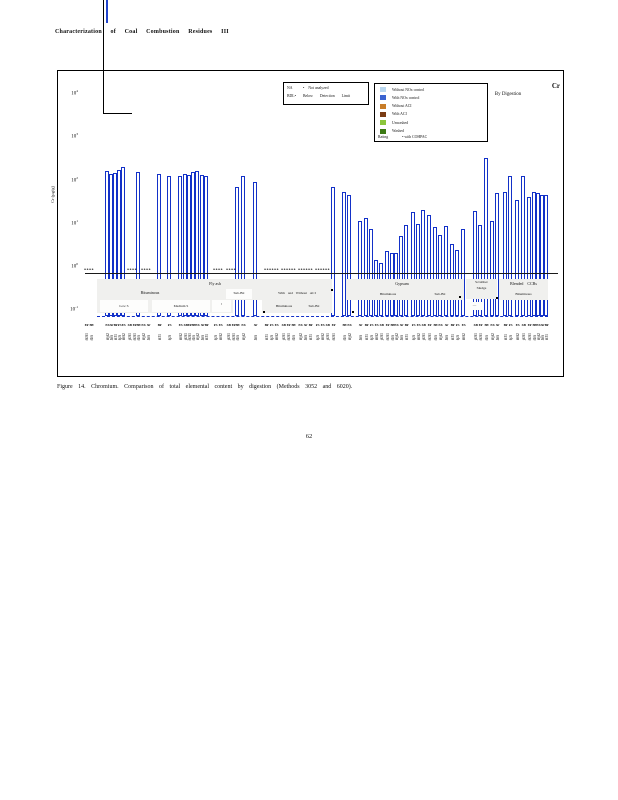  What do you see at coordinates (284, 306) in the screenshot?
I see `section-bituminous-2: Bituminous` at bounding box center [284, 306].